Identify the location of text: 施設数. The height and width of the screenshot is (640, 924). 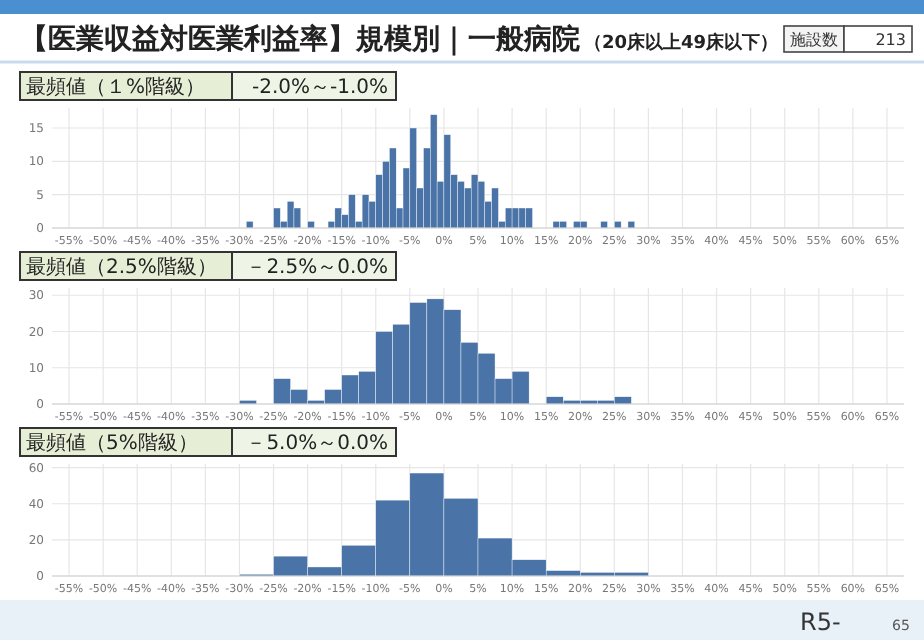
(814, 40).